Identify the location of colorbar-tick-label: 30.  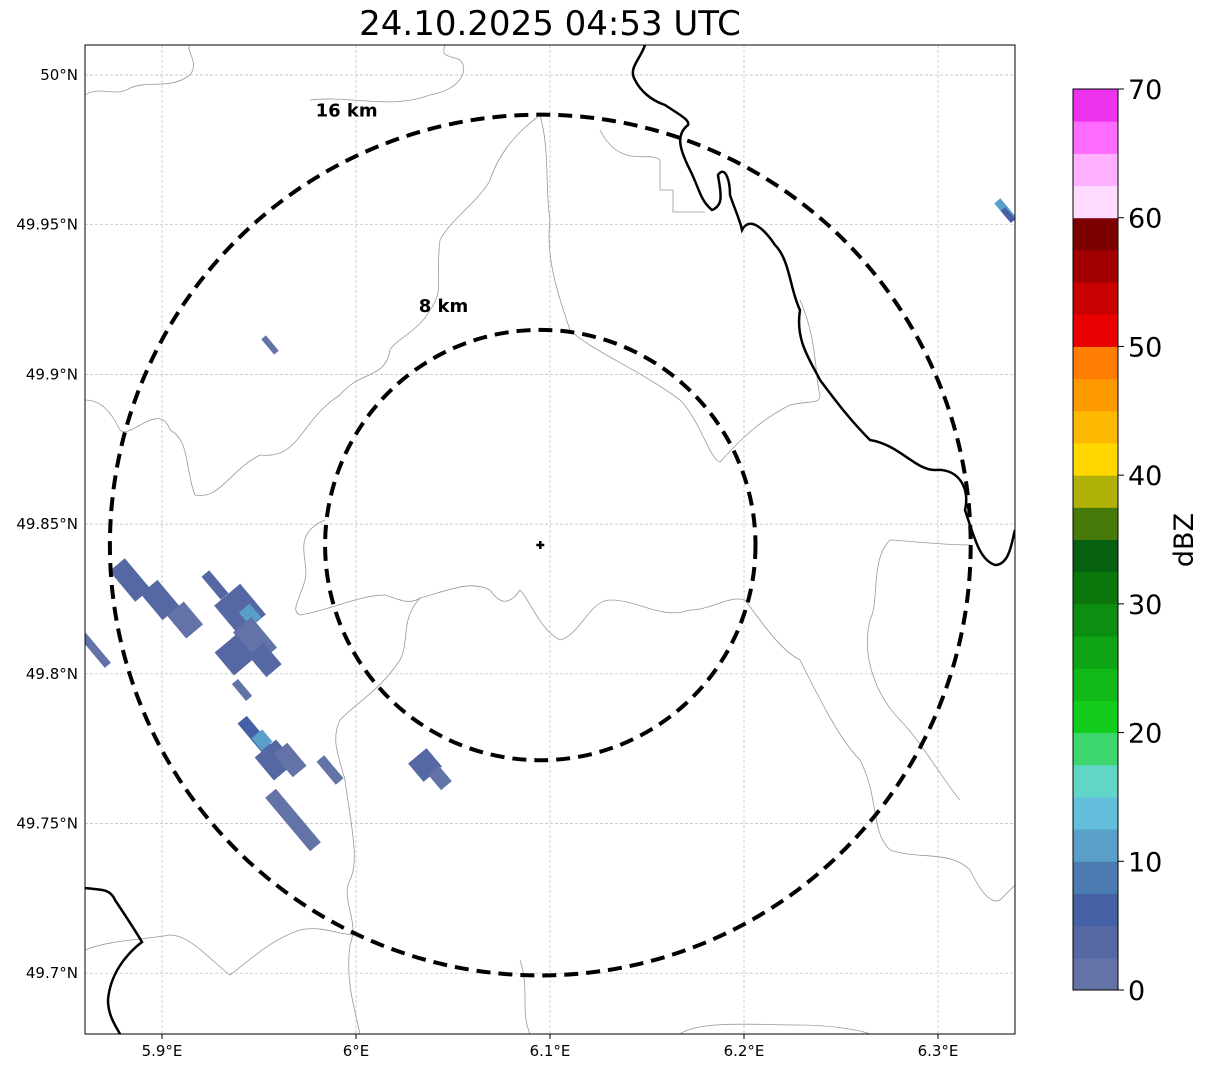
(1145, 605).